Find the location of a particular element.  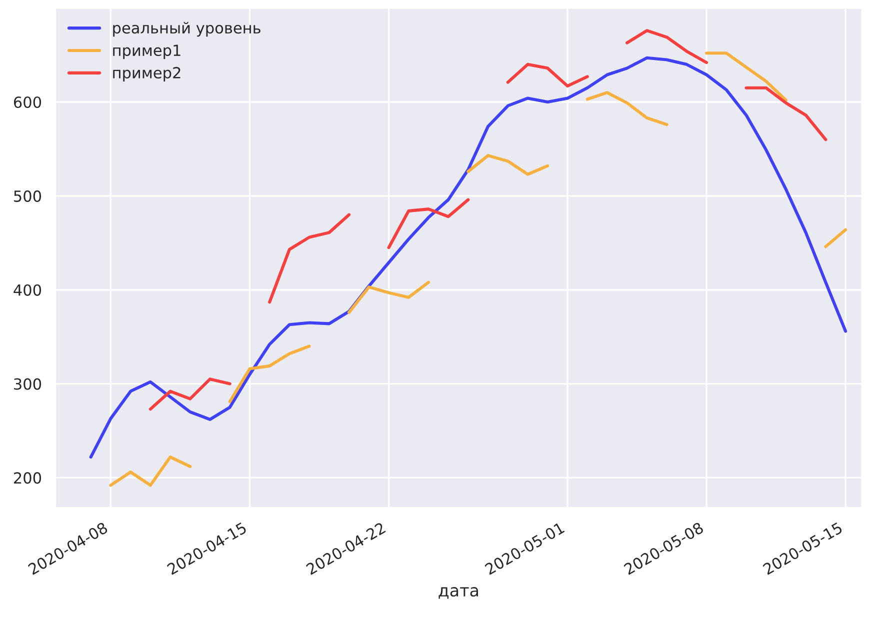

x-axis-title: дата is located at coordinates (458, 593).